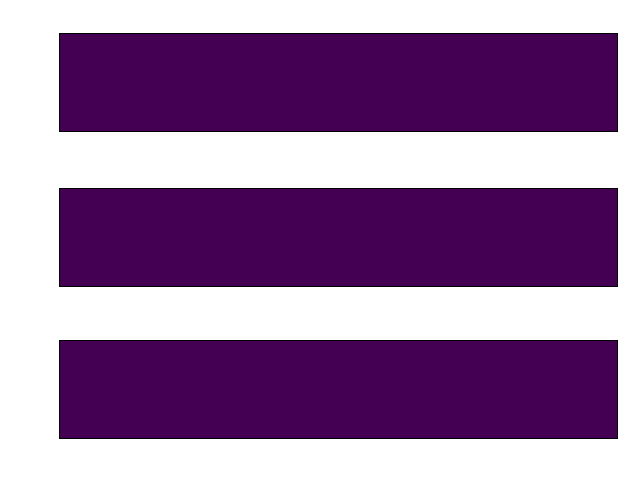 The image size is (640, 480). I want to click on subplot-d7-title, so click(338, 21).